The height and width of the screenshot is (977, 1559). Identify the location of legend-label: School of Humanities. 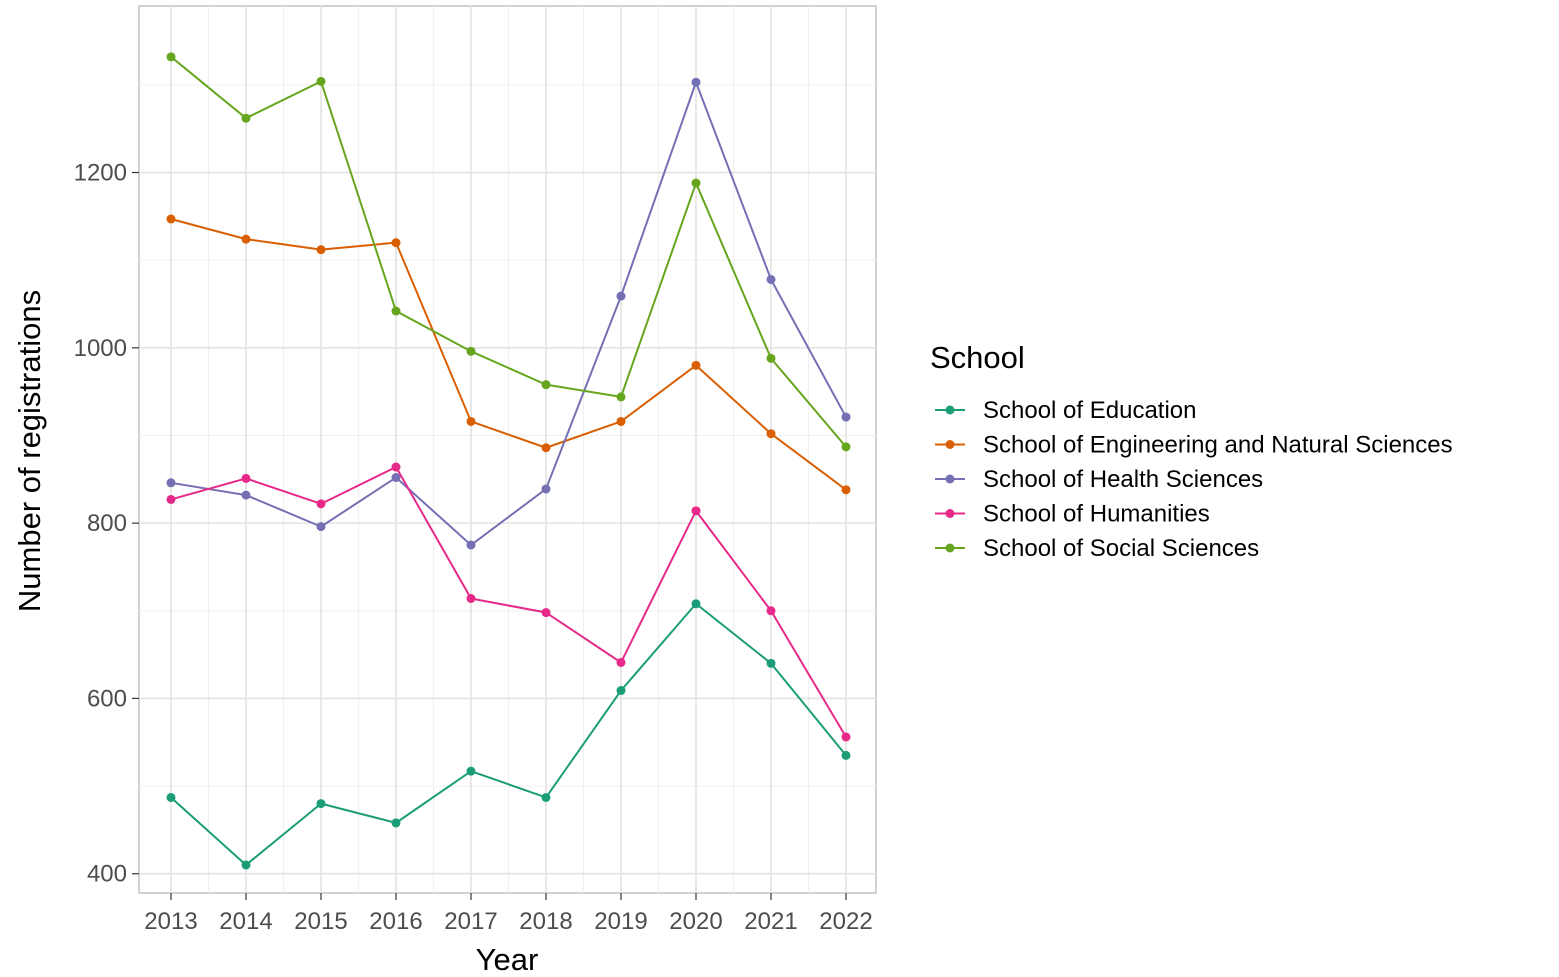
(1096, 514).